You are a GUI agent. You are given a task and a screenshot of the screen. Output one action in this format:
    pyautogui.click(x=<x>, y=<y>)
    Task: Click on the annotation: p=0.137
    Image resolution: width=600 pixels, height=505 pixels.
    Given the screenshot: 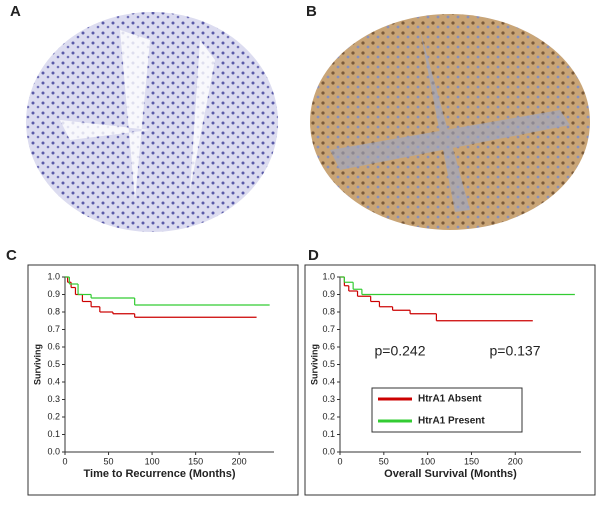 What is the action you would take?
    pyautogui.click(x=515, y=351)
    